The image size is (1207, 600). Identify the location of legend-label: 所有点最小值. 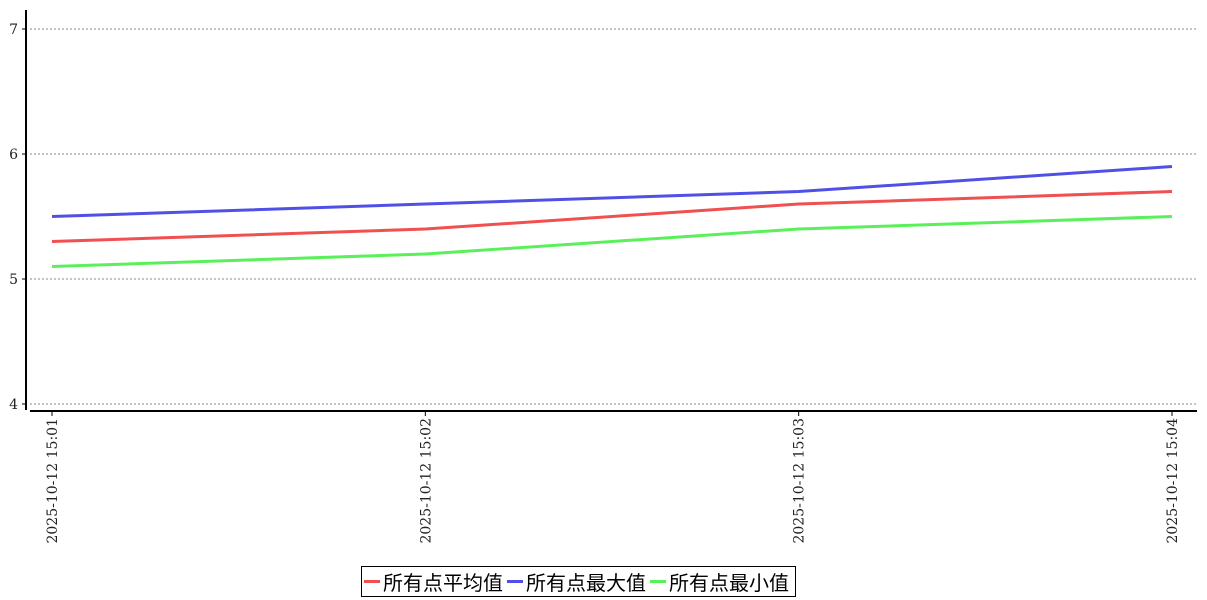
(729, 583).